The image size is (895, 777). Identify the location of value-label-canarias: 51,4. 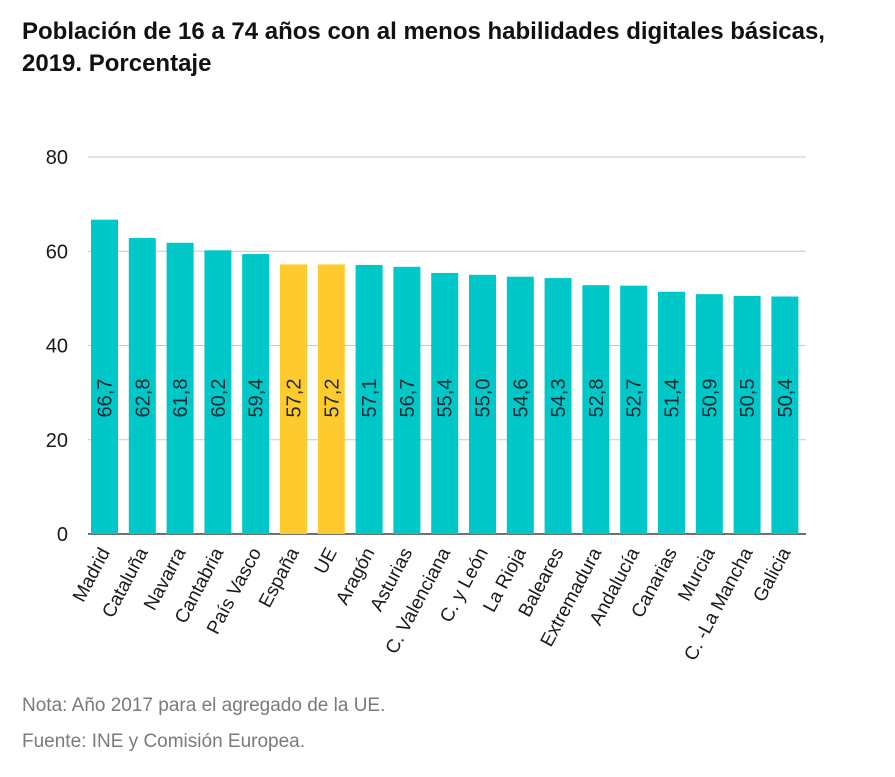
(673, 398).